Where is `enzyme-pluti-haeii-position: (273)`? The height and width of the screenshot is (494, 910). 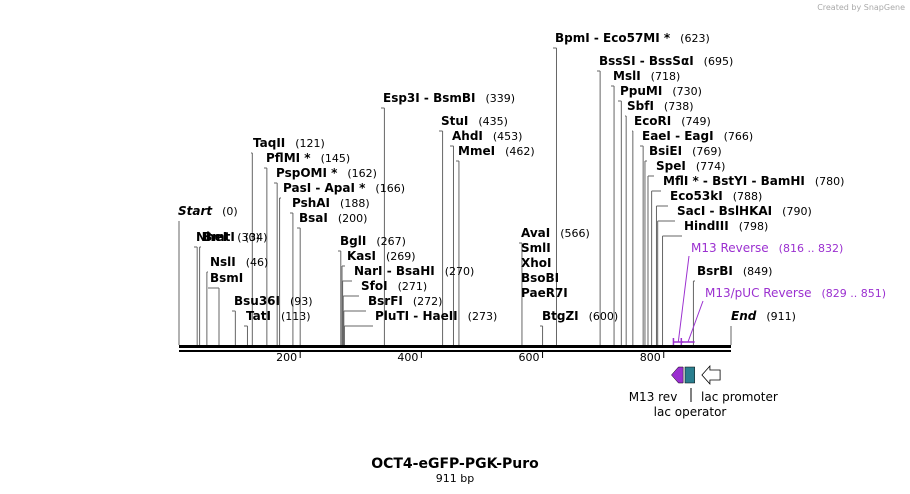 enzyme-pluti-haeii-position: (273) is located at coordinates (483, 316).